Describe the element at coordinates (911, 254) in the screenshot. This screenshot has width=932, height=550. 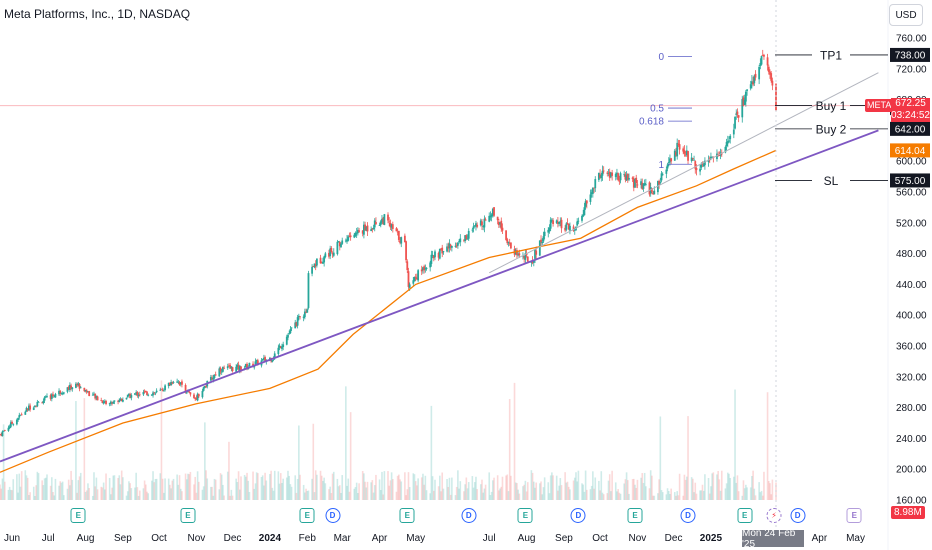
I see `y-tick-label: 480.00` at that location.